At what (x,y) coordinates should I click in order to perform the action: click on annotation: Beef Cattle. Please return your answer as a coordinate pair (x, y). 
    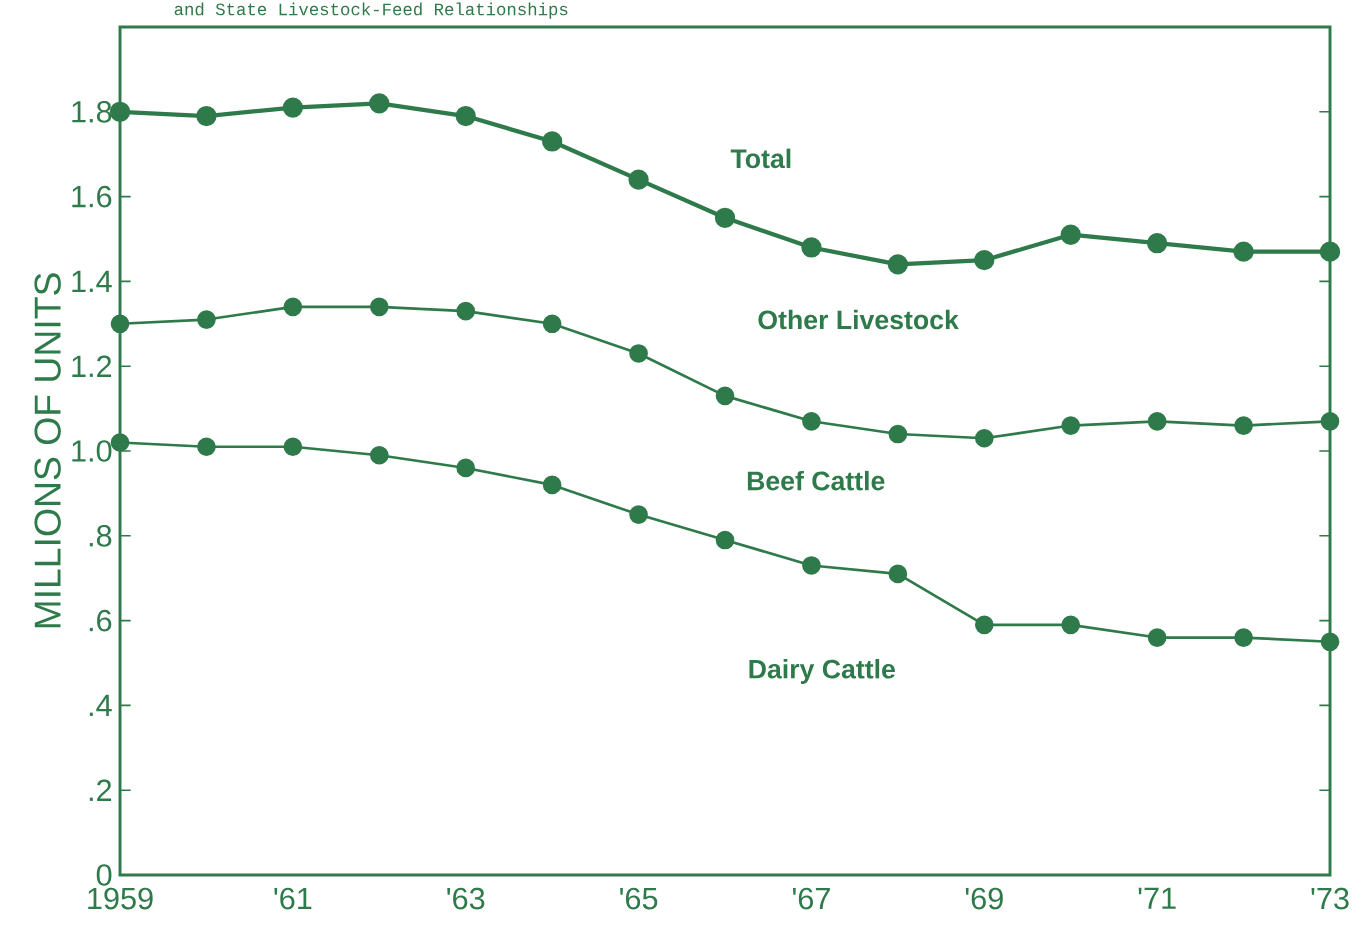
    Looking at the image, I should click on (816, 480).